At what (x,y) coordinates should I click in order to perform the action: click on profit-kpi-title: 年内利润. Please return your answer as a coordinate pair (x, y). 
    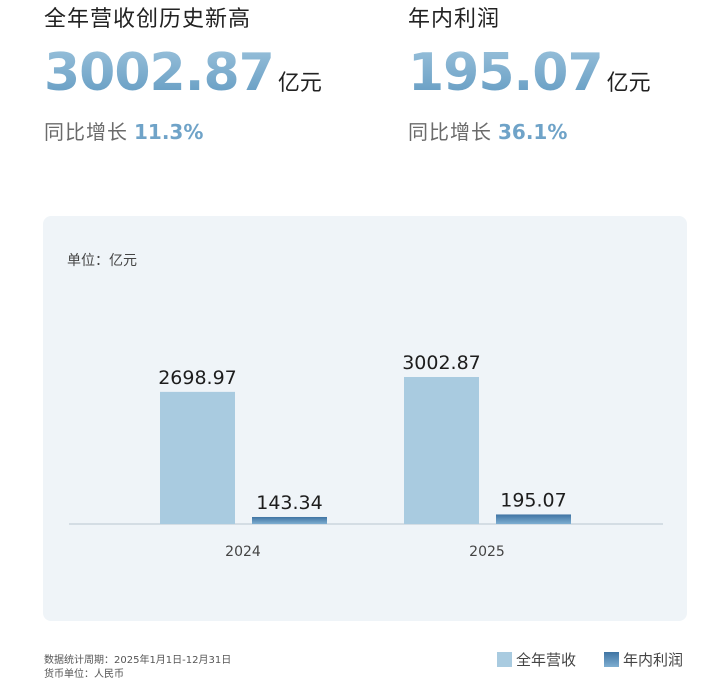
    Looking at the image, I should click on (454, 19).